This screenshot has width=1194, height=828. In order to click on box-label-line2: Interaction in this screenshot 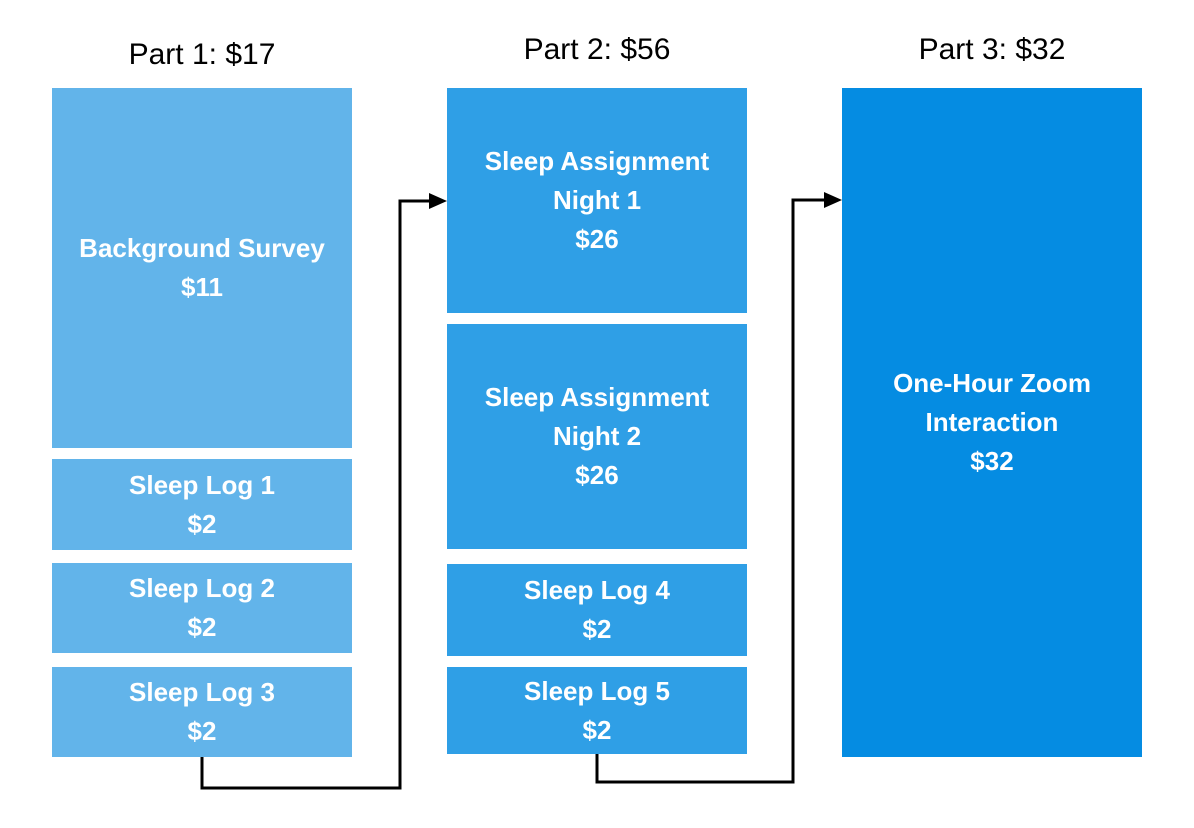, I will do `click(992, 422)`.